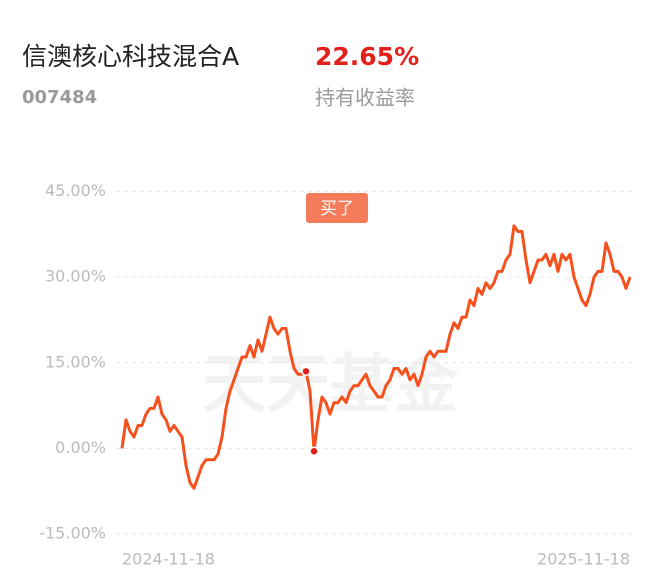  Describe the element at coordinates (75, 190) in the screenshot. I see `y-tick-label: 45.00%` at that location.